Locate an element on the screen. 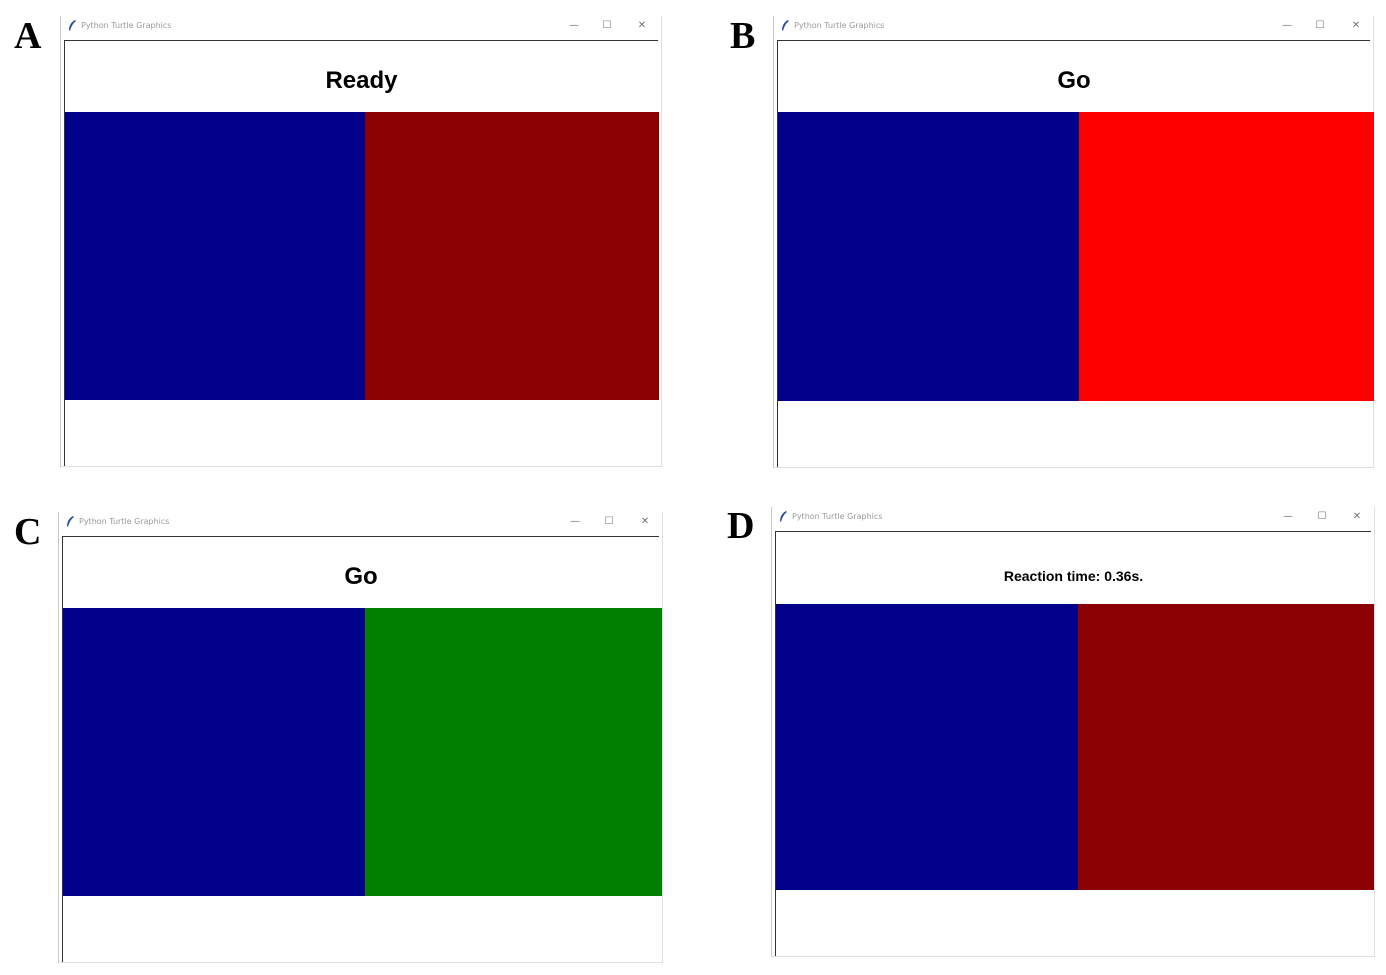 The height and width of the screenshot is (975, 1386). panel-label-c: C is located at coordinates (28, 532).